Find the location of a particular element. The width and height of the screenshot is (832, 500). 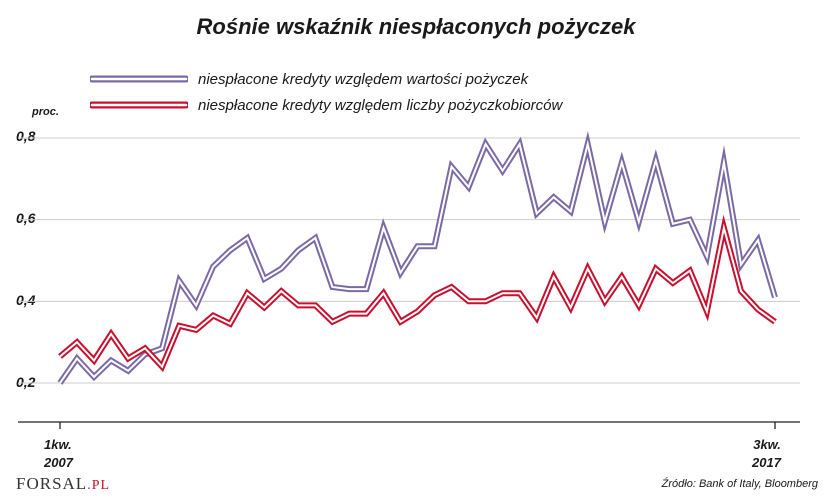

logo: FORSAL.PL is located at coordinates (63, 484).